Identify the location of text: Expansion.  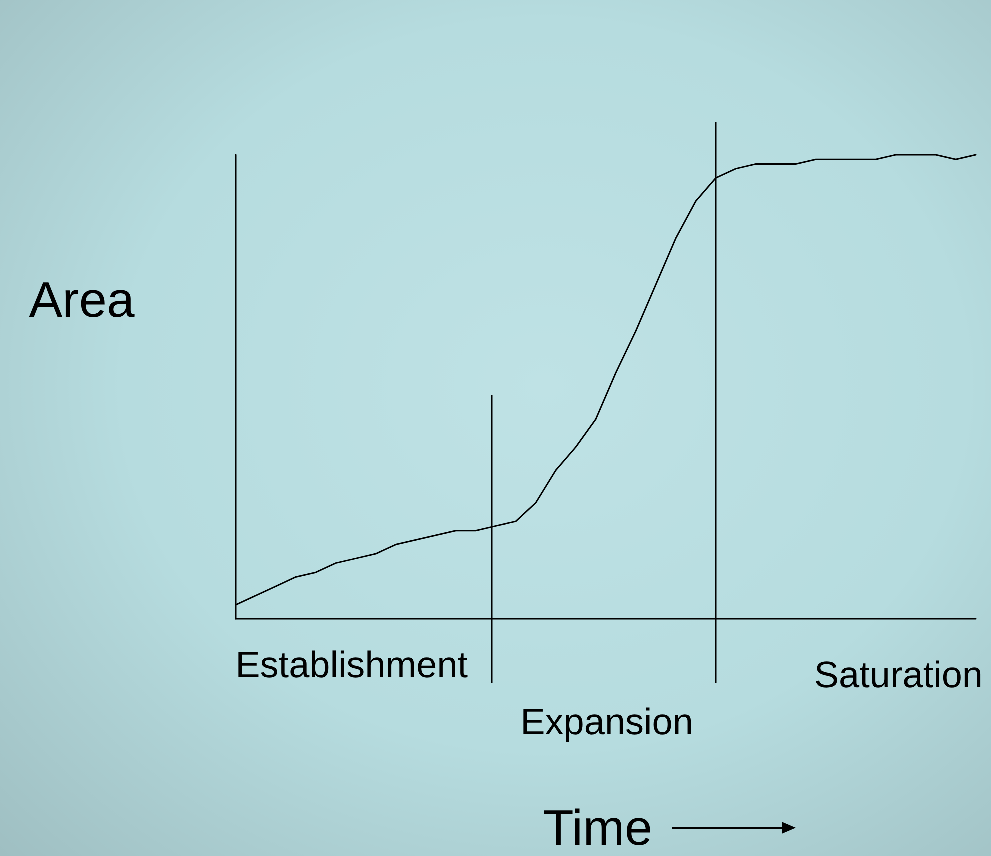
(607, 722).